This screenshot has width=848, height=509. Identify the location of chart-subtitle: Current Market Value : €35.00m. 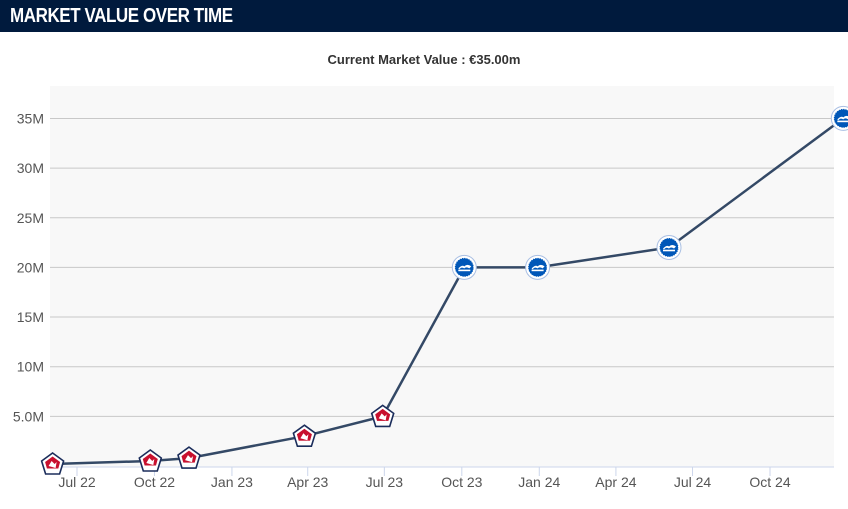
(424, 59).